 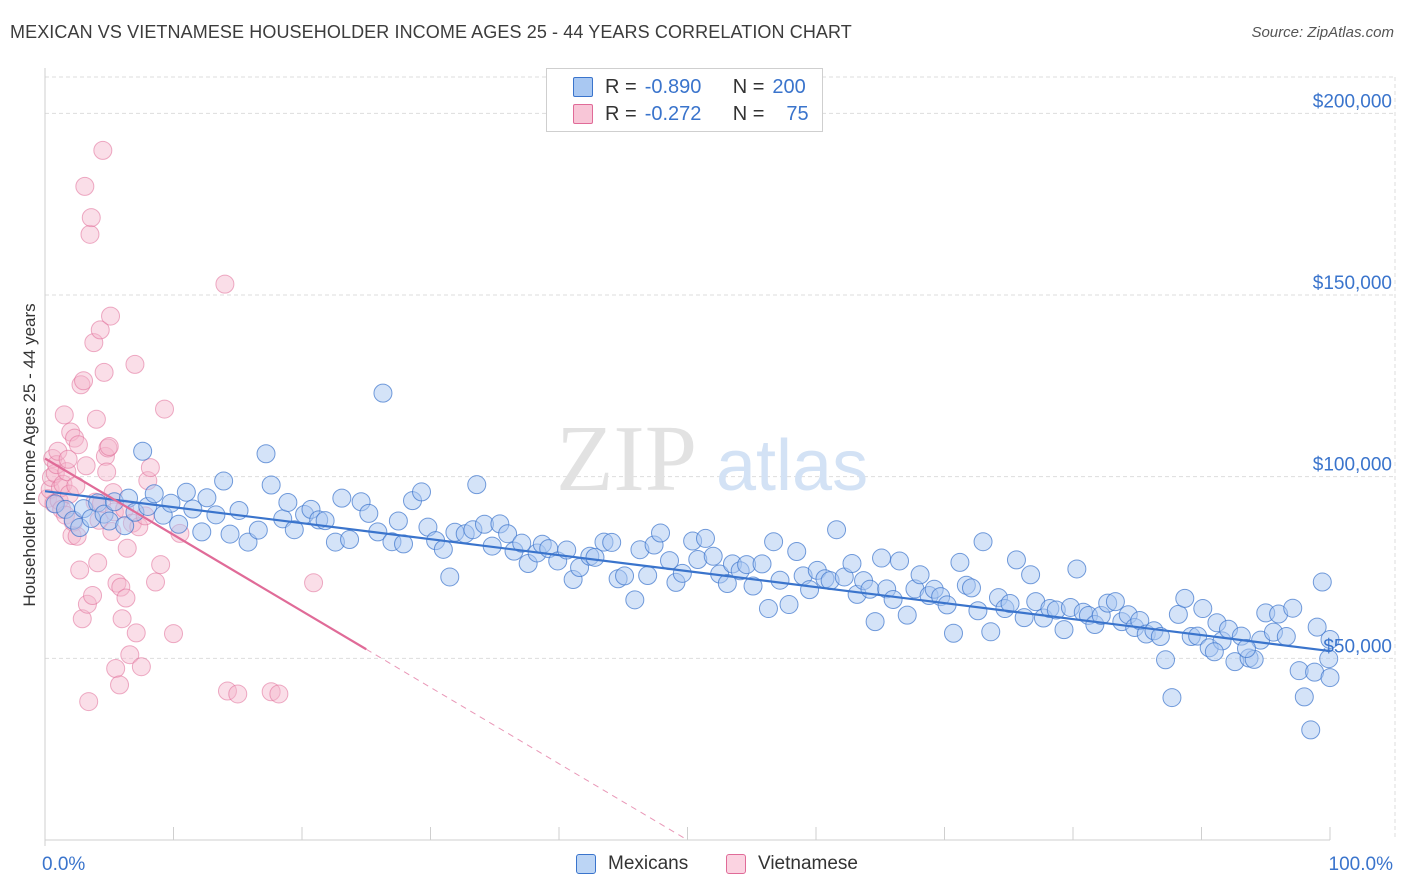 What do you see at coordinates (1352, 101) in the screenshot?
I see `y-tick-label: $200,000` at bounding box center [1352, 101].